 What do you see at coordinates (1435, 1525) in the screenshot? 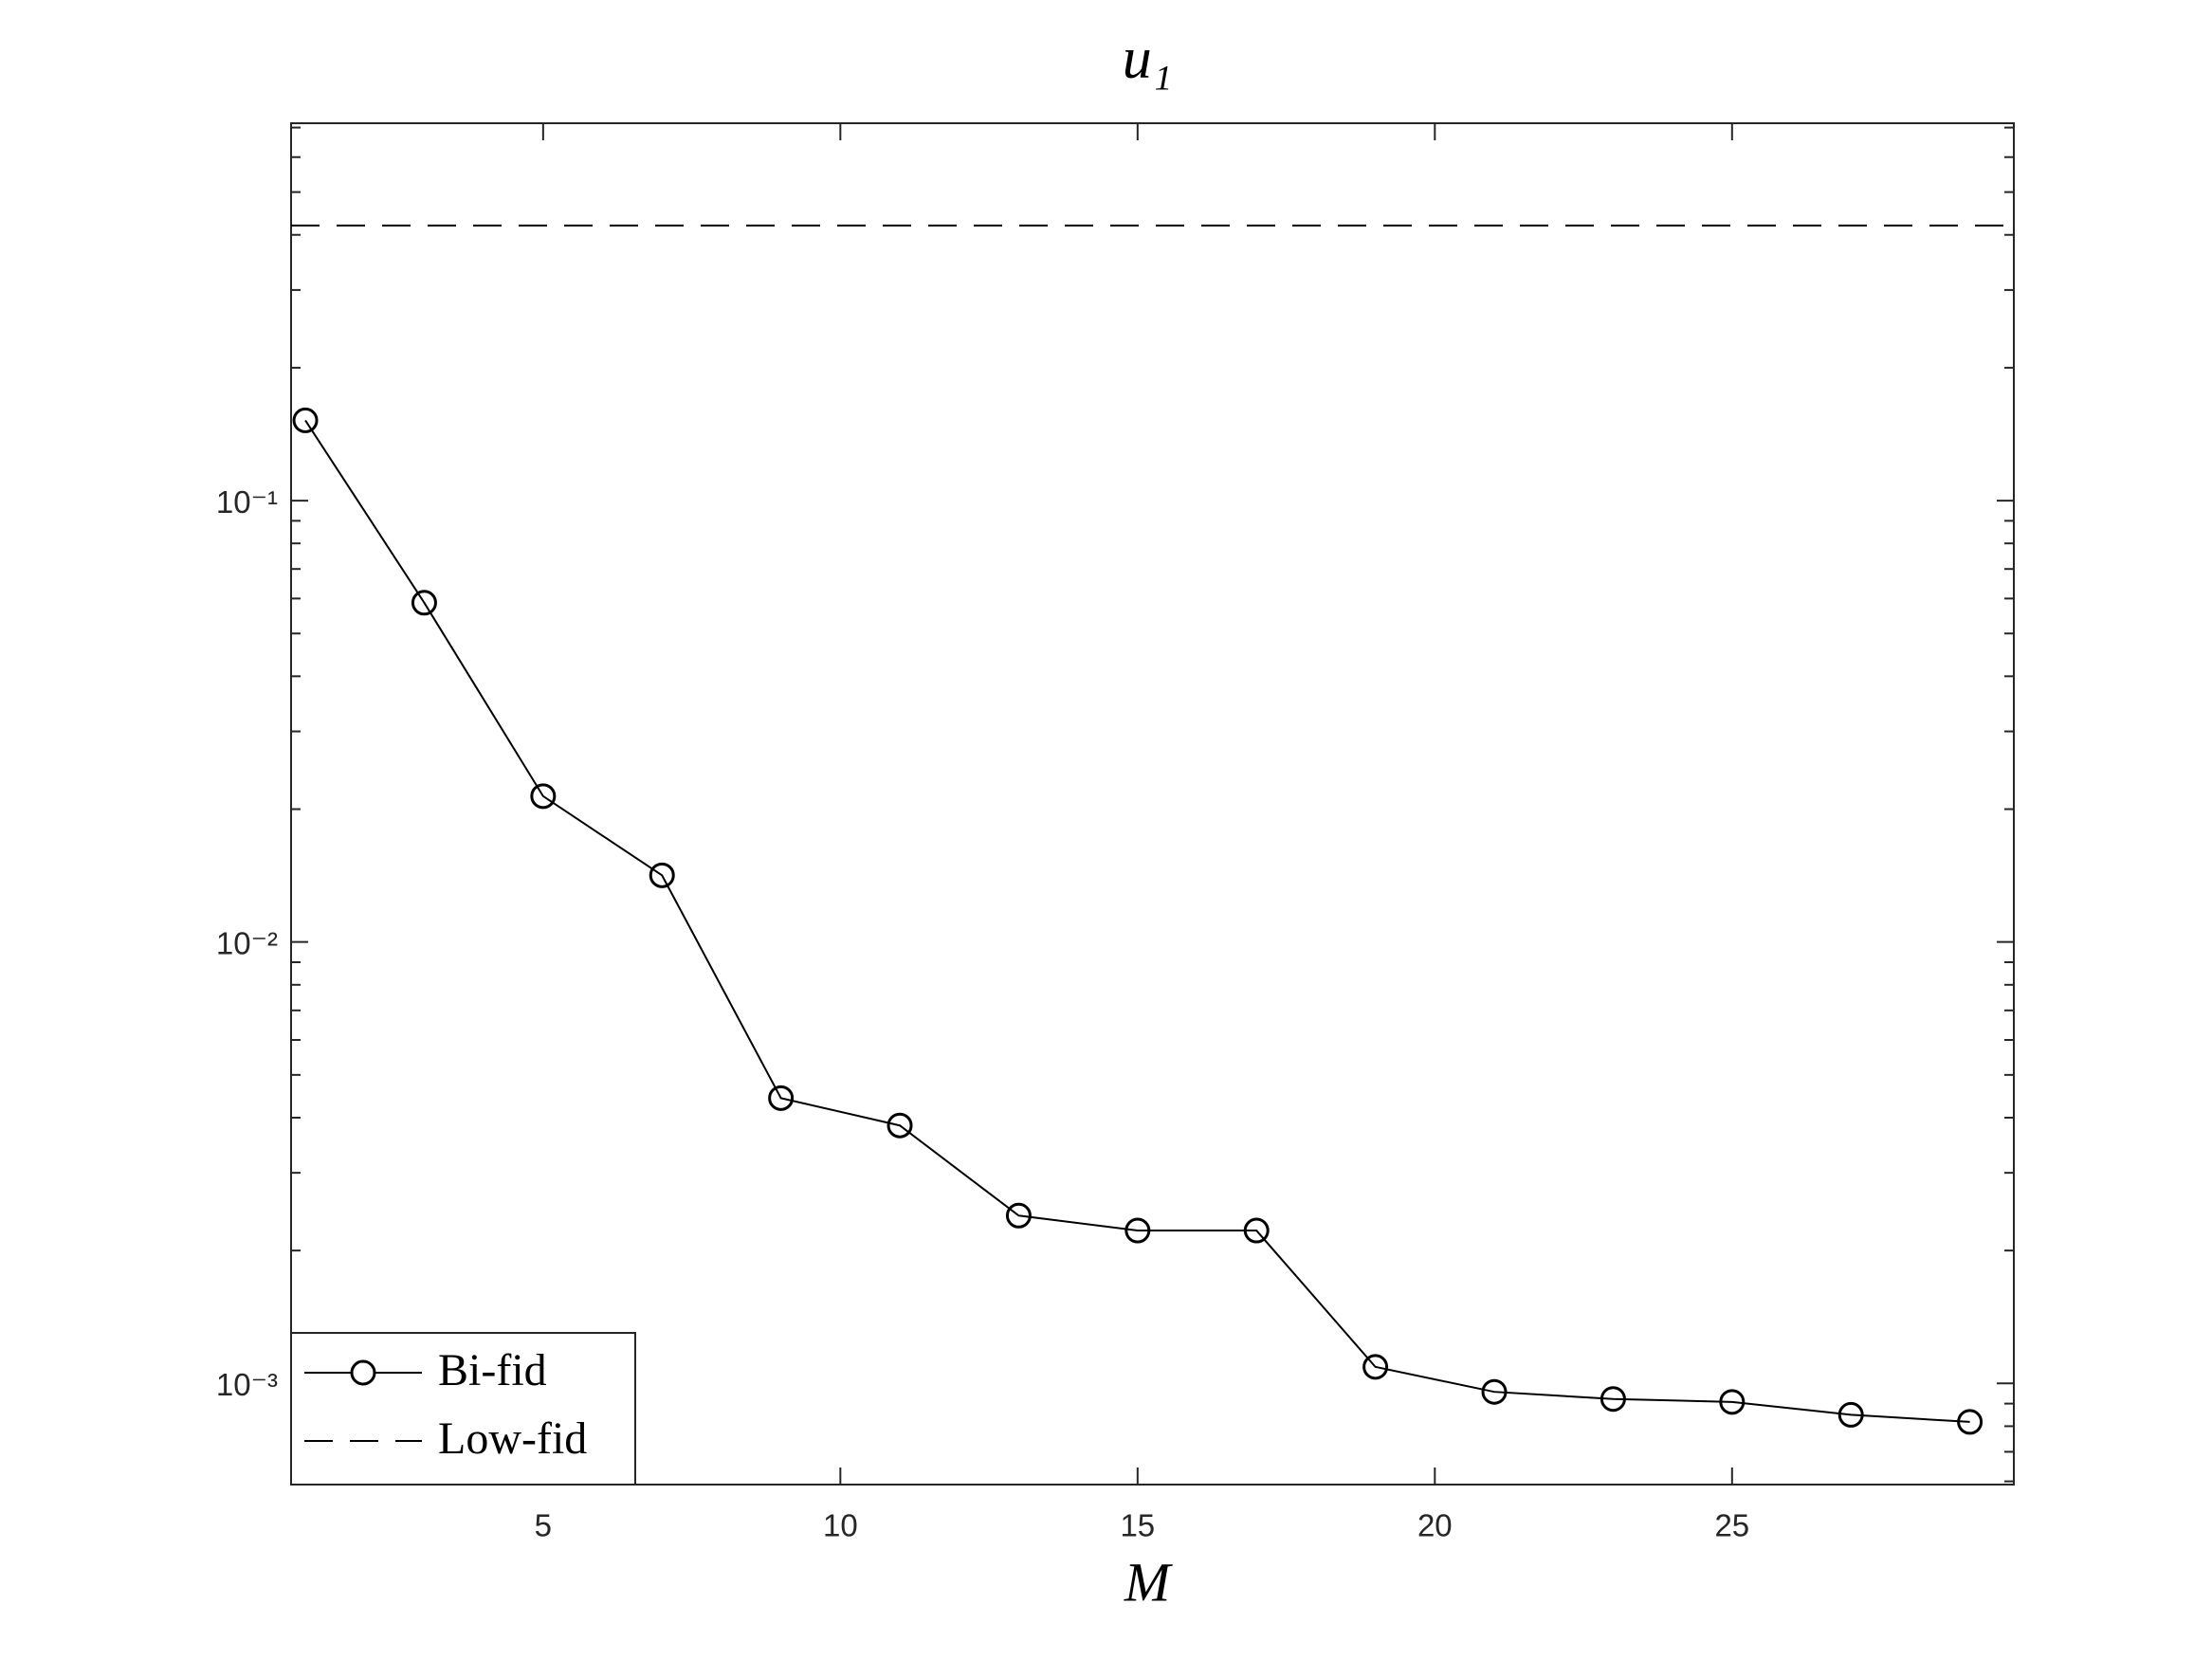
I see `x-tick-label: 20` at bounding box center [1435, 1525].